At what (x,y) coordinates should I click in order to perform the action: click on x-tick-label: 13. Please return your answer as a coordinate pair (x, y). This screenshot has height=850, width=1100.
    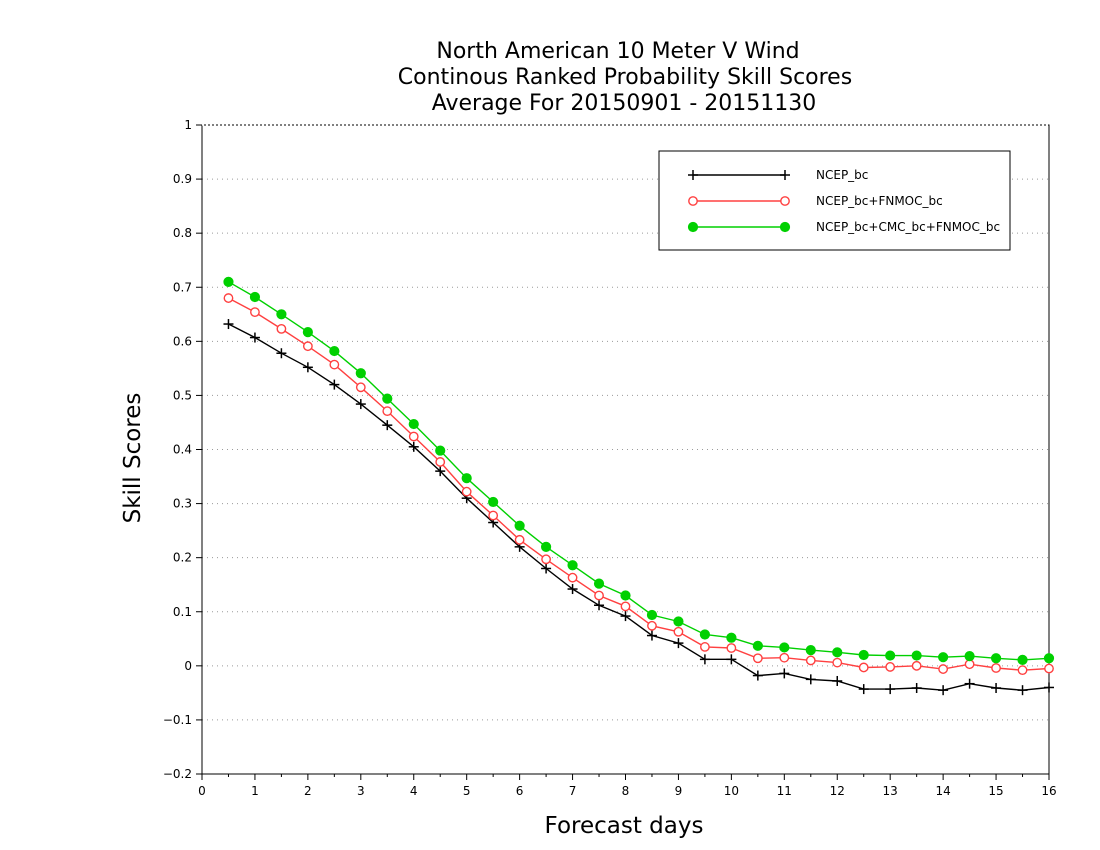
    Looking at the image, I should click on (890, 791).